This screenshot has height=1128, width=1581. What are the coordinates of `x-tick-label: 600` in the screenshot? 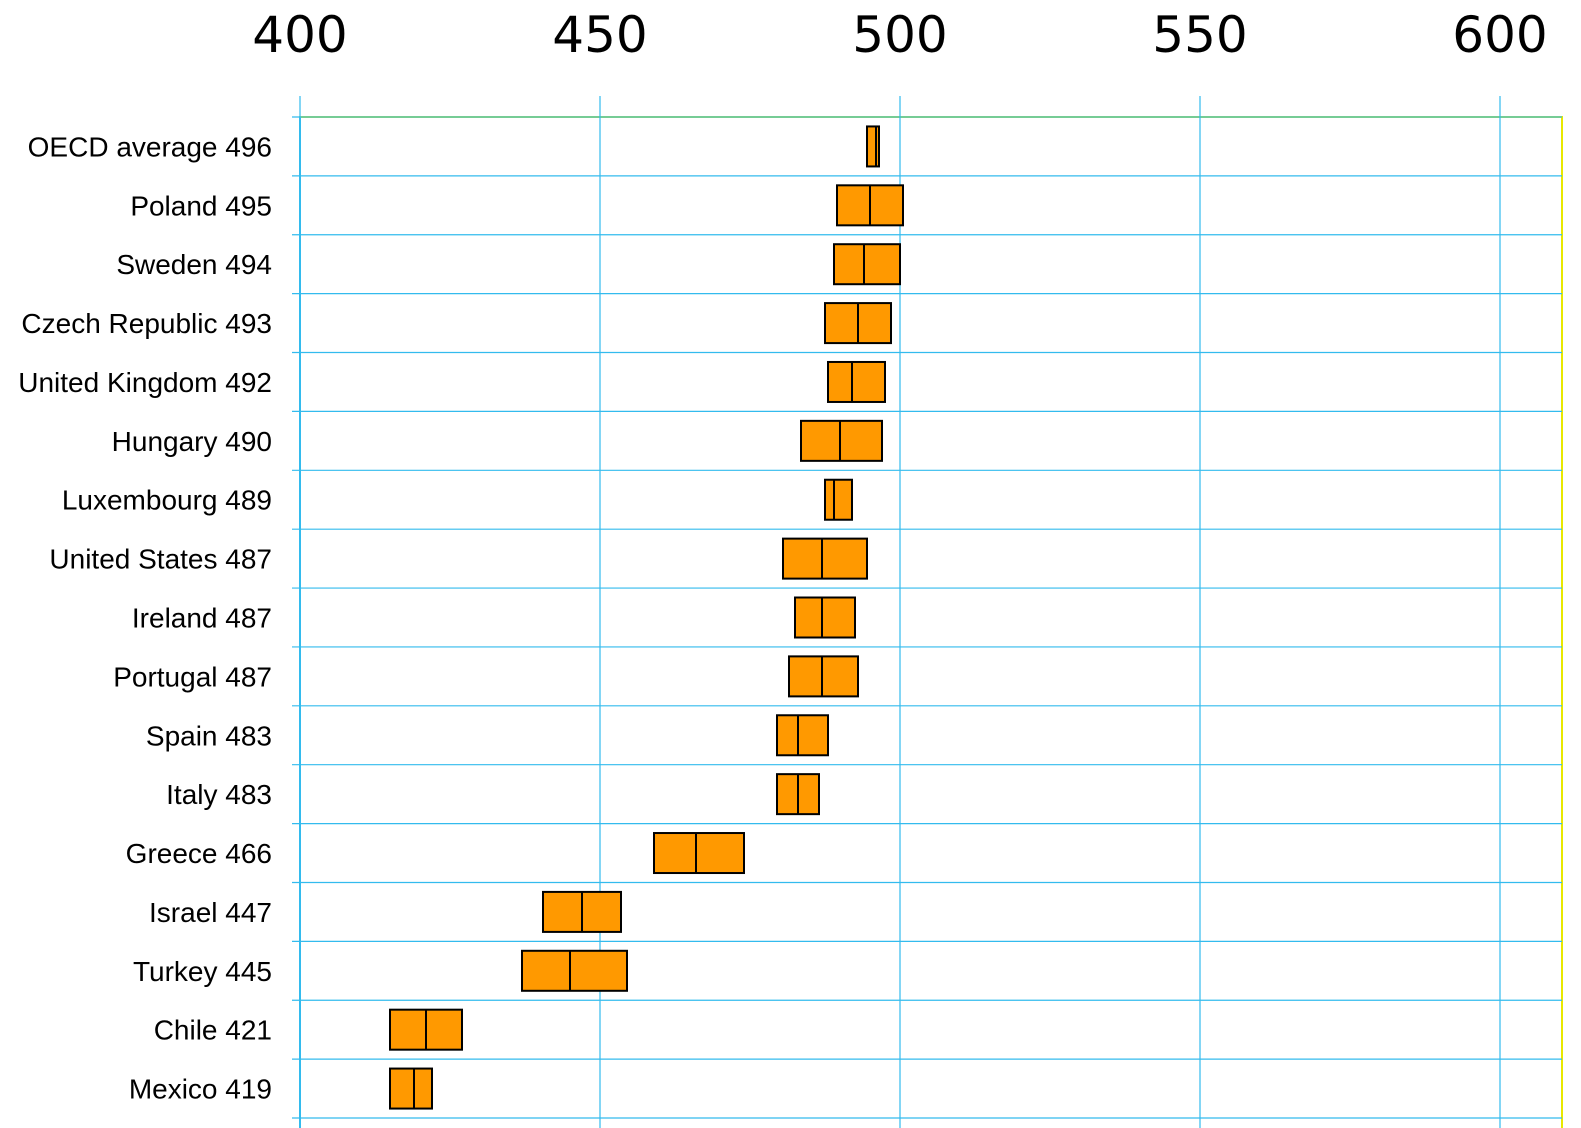 It's located at (1499, 35).